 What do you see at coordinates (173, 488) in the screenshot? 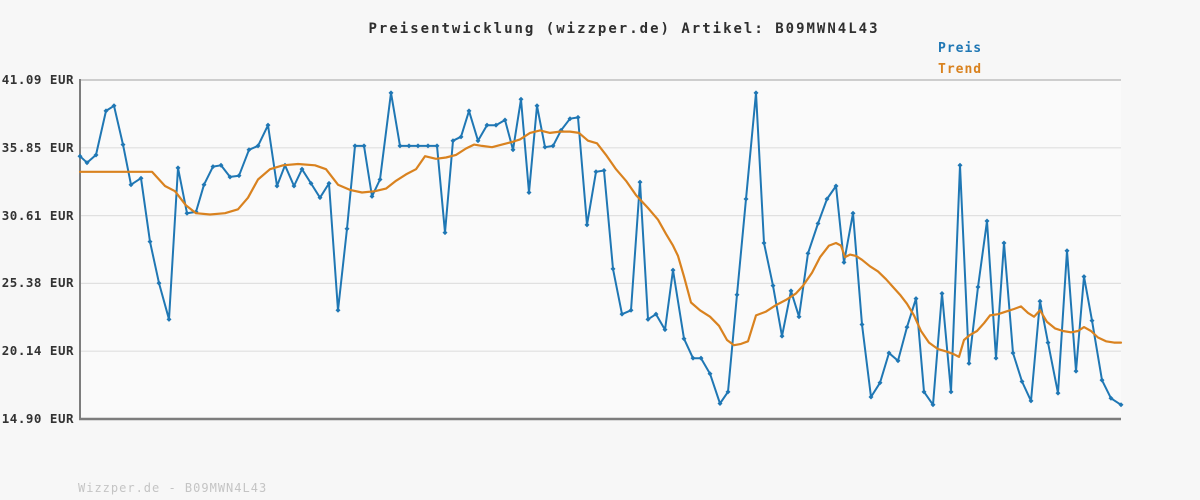
I see `watermark-text: Wizzper.de - B09MWN4L43` at bounding box center [173, 488].